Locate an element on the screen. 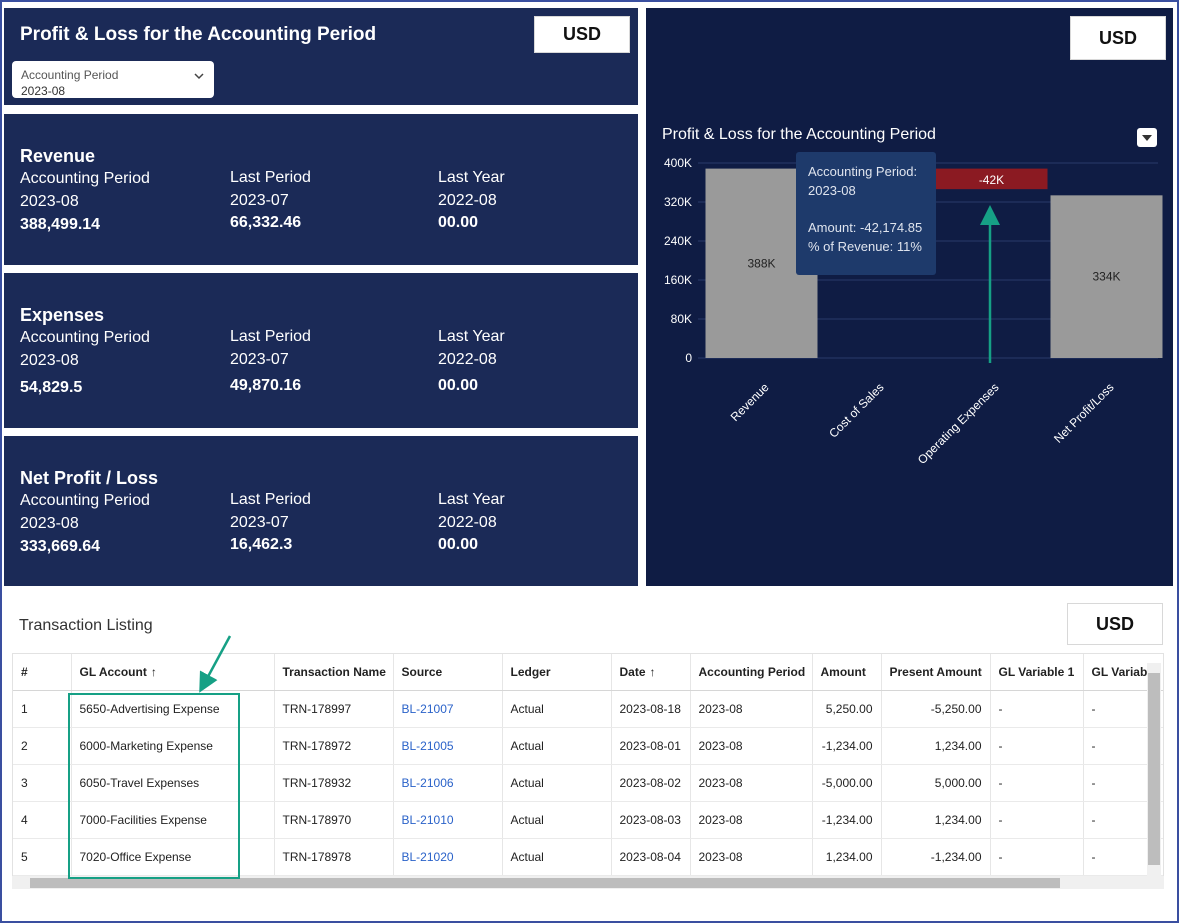 The image size is (1179, 923). table-cell: BL-21010 is located at coordinates (448, 820).